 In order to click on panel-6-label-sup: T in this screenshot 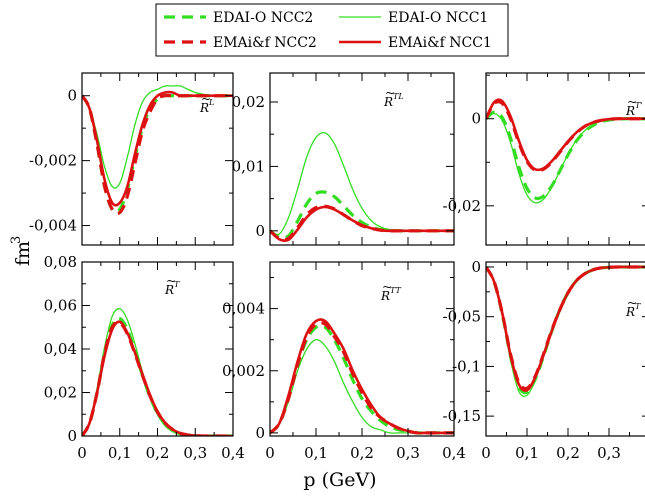, I will do `click(638, 306)`.